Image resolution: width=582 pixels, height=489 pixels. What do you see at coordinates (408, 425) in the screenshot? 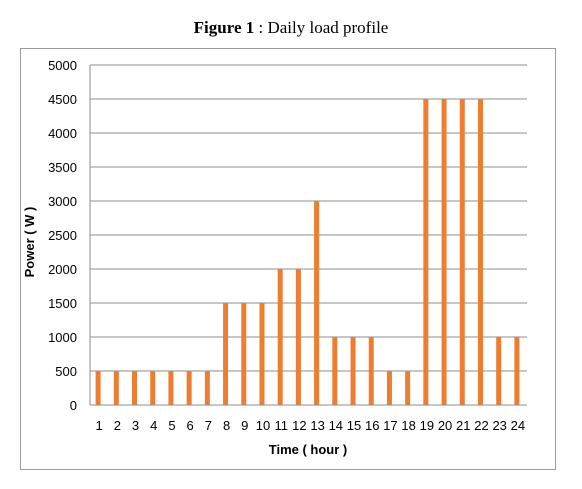
I see `x-tick-label: 18` at bounding box center [408, 425].